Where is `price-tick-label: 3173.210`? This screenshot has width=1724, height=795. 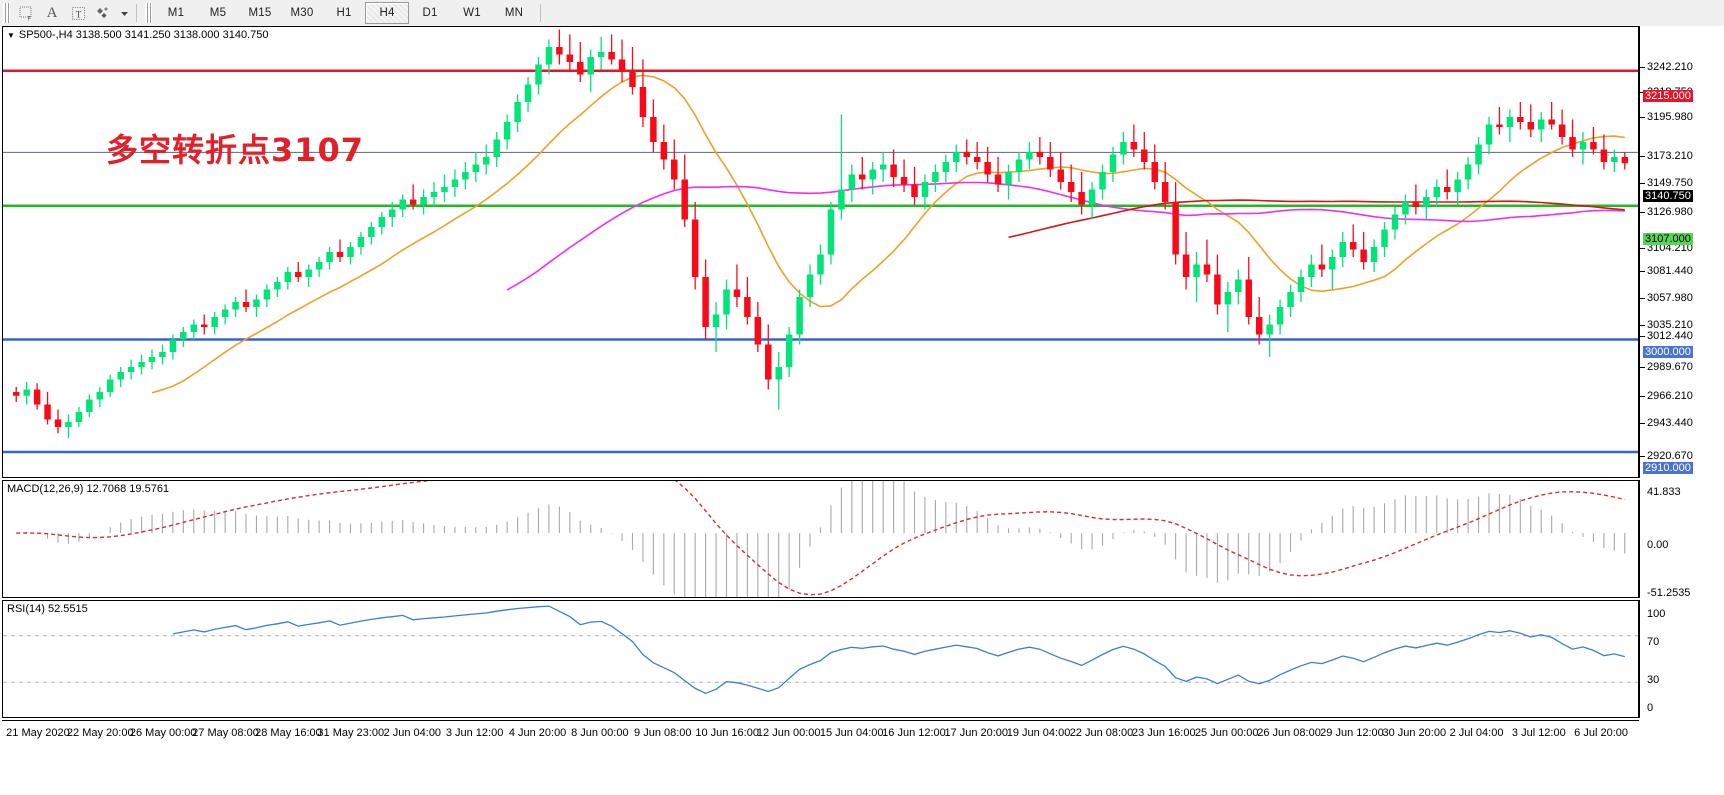 price-tick-label: 3173.210 is located at coordinates (1670, 156).